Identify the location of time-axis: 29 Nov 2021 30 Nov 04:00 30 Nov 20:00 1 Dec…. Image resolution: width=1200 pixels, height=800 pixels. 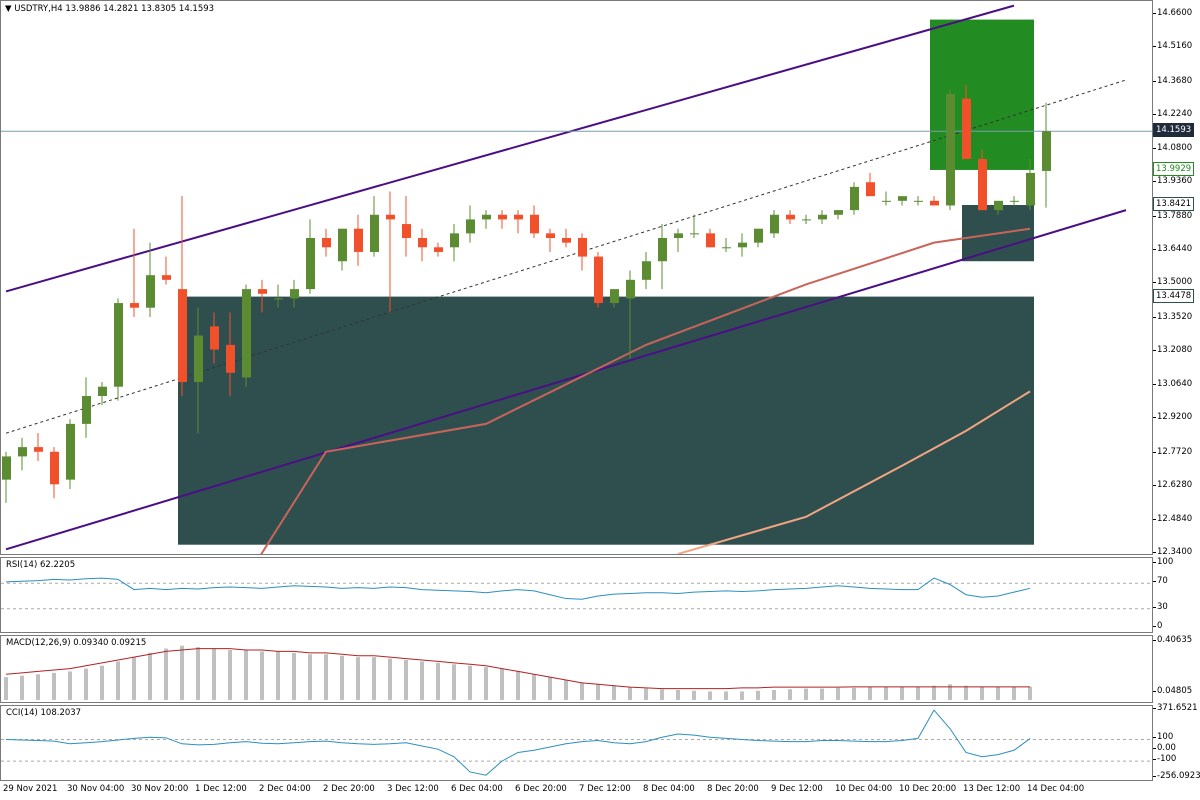
(576, 790).